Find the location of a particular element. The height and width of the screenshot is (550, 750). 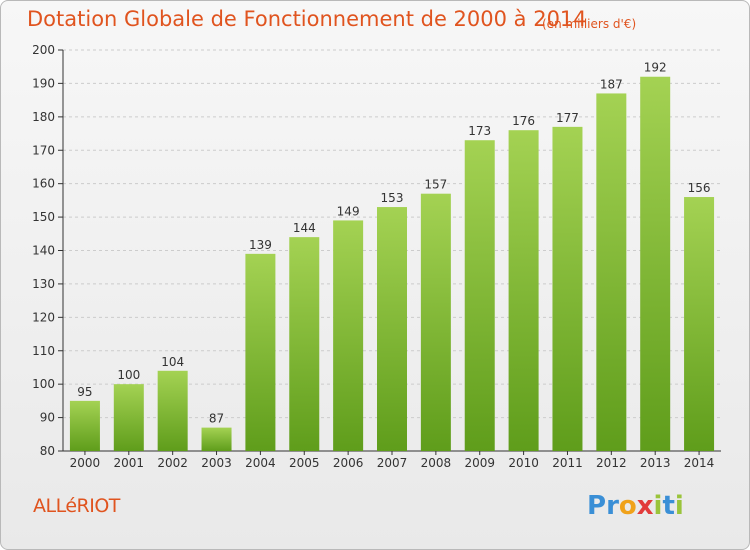

chart-unit: (en milliers d'€) is located at coordinates (589, 24).